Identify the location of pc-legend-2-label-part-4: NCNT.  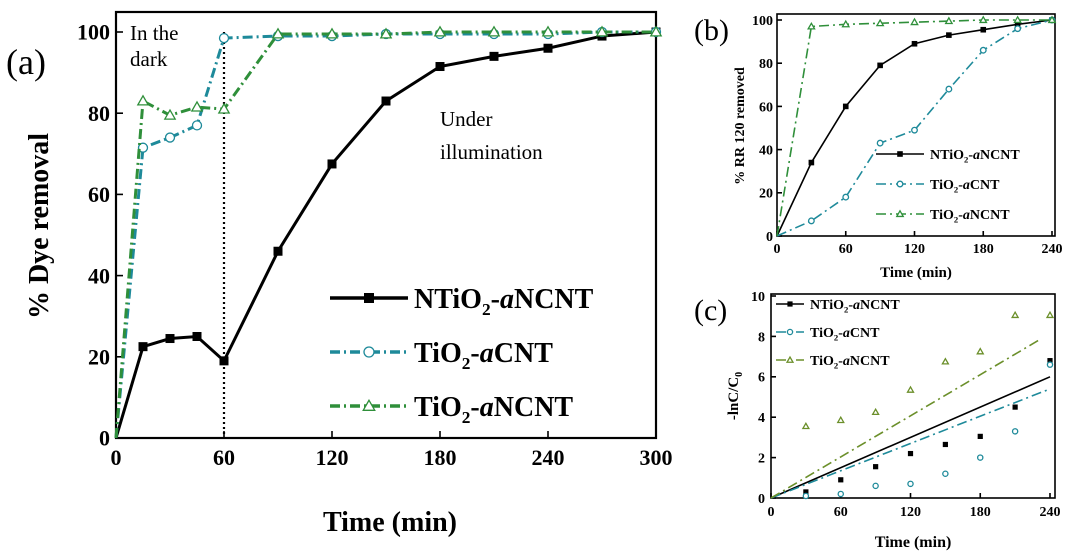
(870, 361).